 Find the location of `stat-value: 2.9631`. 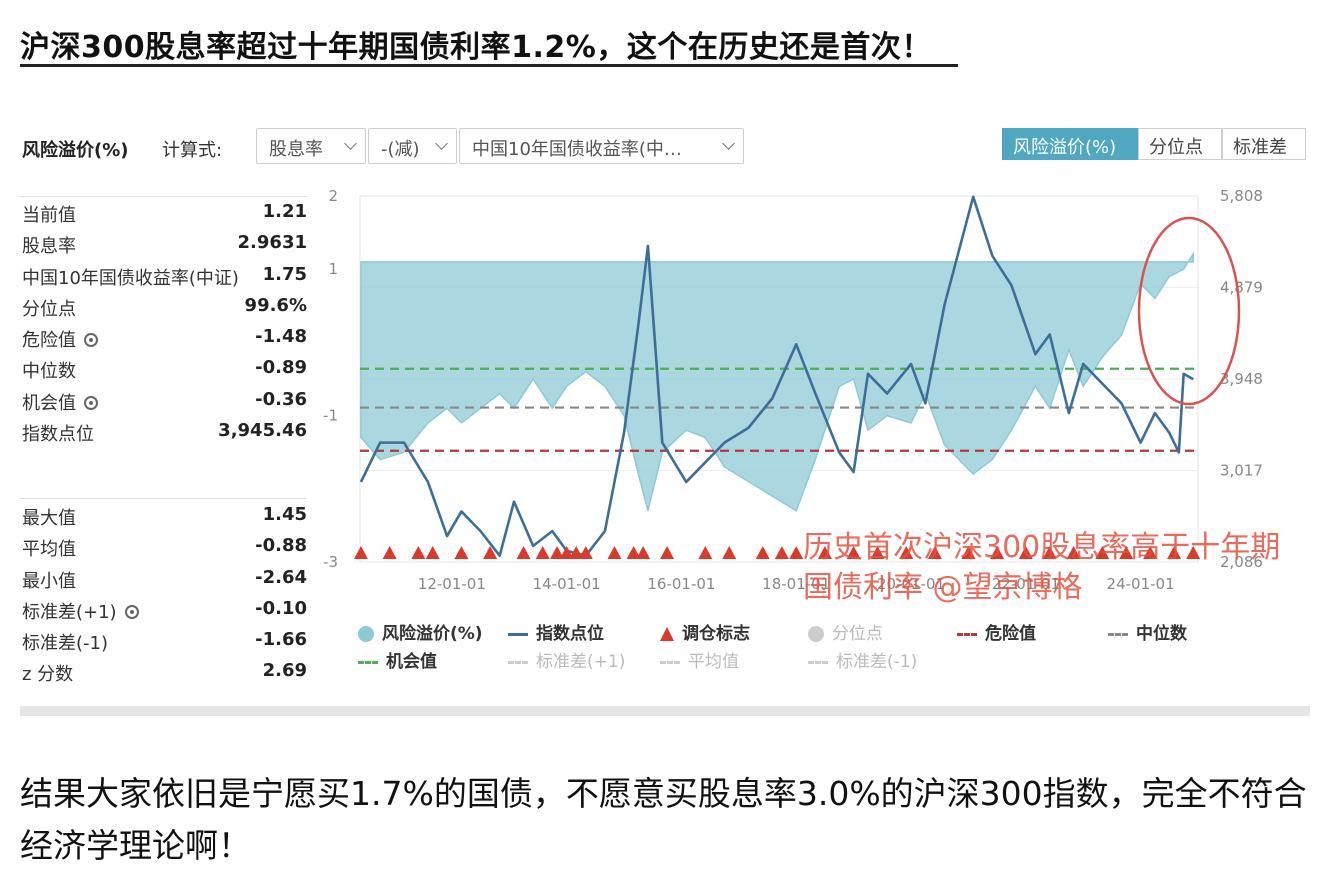

stat-value: 2.9631 is located at coordinates (272, 243).